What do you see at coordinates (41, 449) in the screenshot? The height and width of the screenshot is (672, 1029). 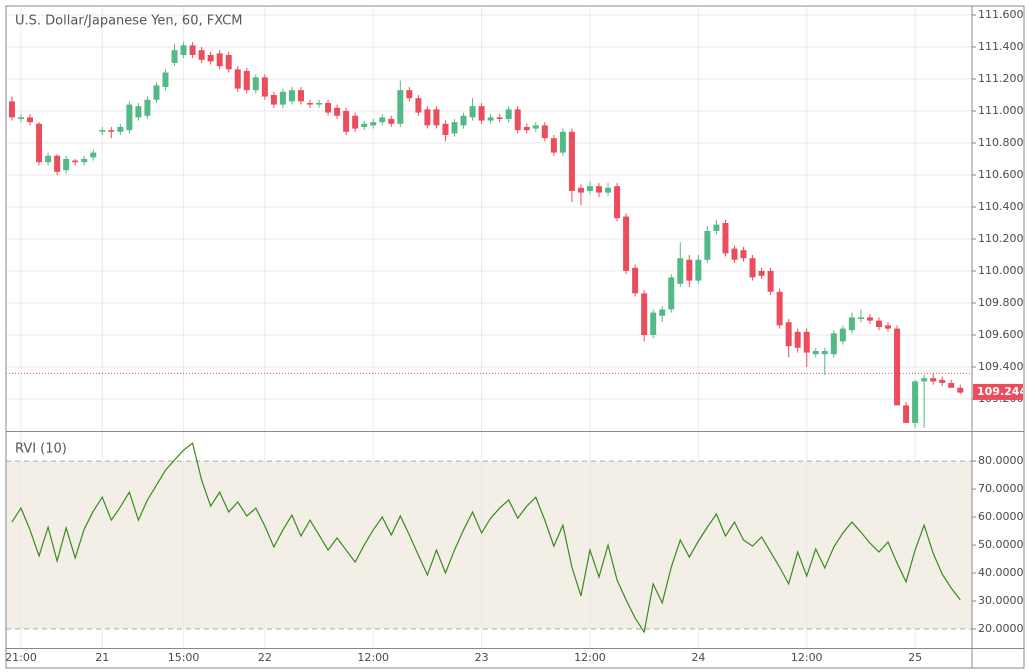 I see `indicator-title: RVI (10)` at bounding box center [41, 449].